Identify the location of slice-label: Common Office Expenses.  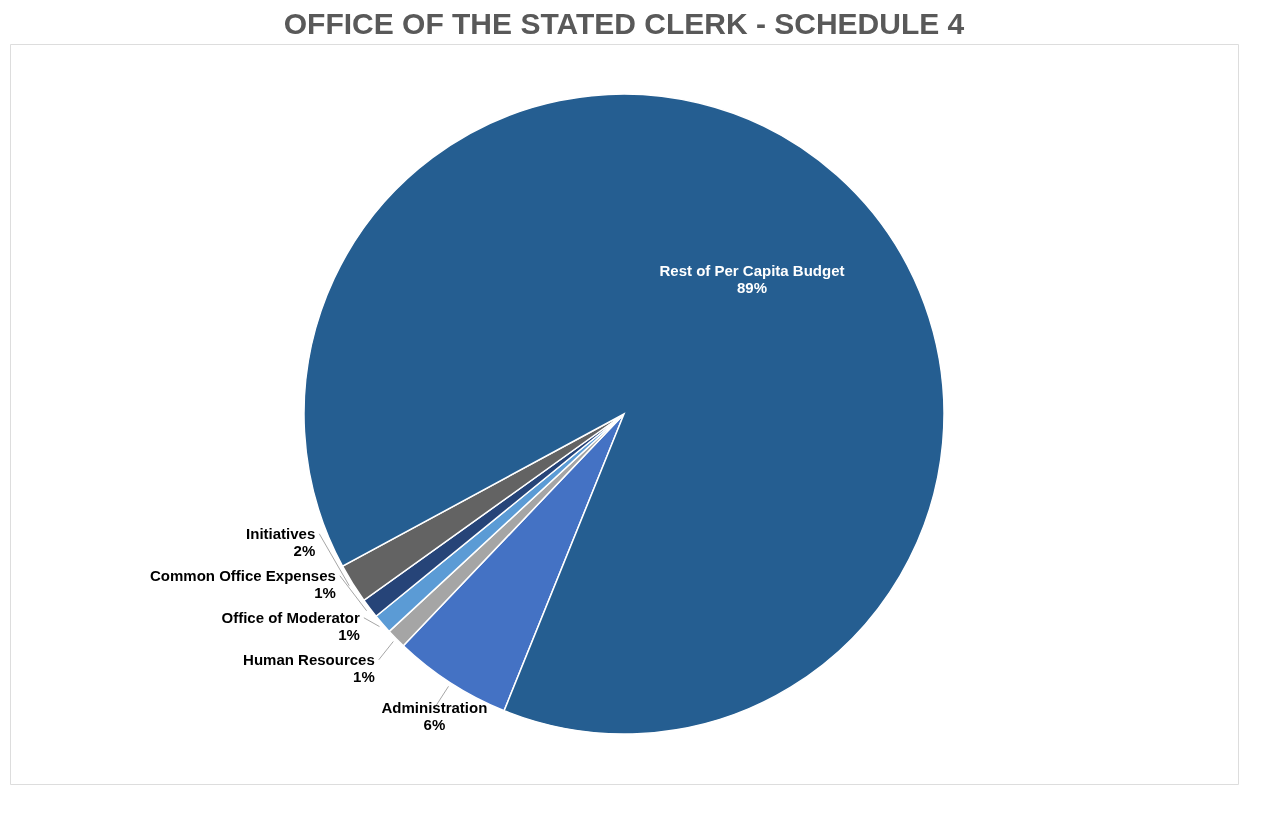
(243, 575).